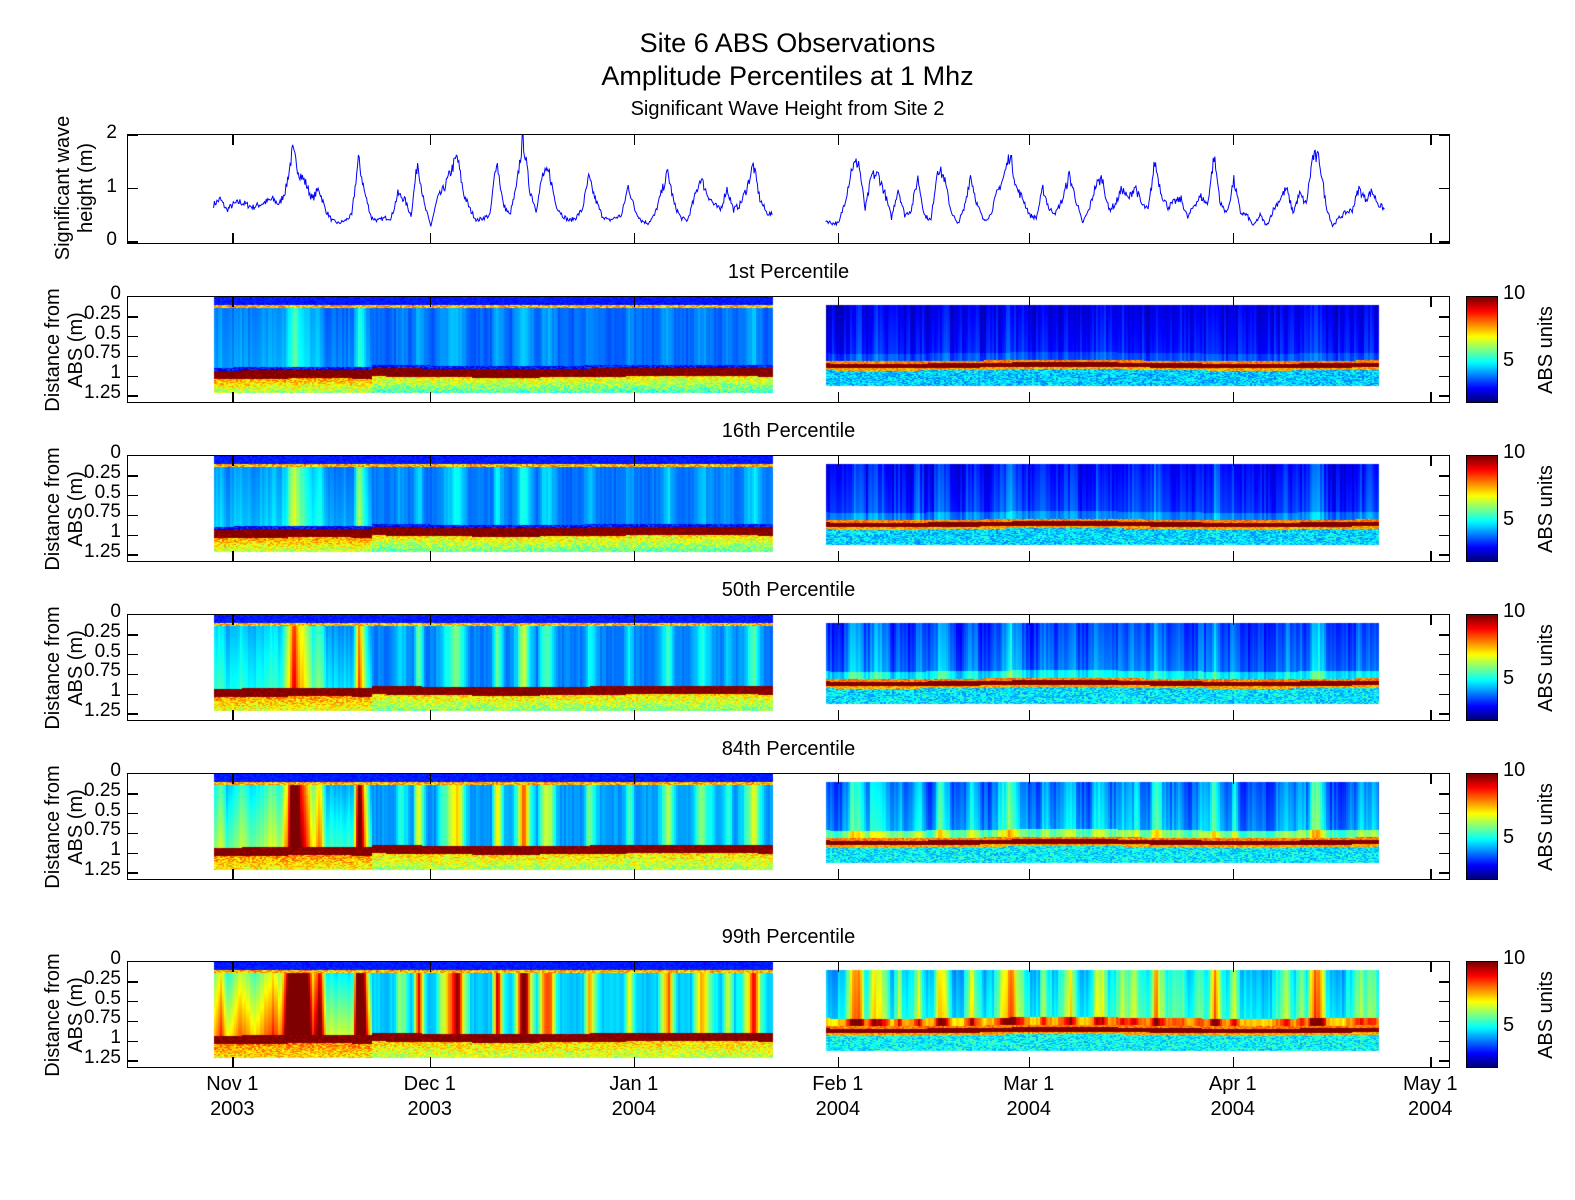 This screenshot has height=1200, width=1575. I want to click on x-tick-month: Apr 1, so click(1232, 1084).